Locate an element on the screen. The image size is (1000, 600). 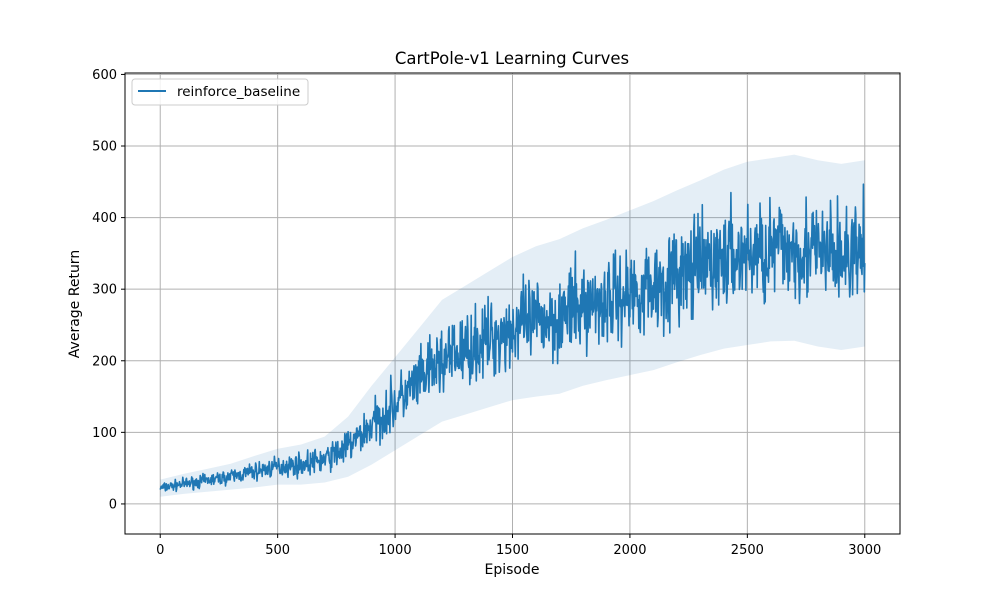
y-tick-label: 300 is located at coordinates (104, 290).